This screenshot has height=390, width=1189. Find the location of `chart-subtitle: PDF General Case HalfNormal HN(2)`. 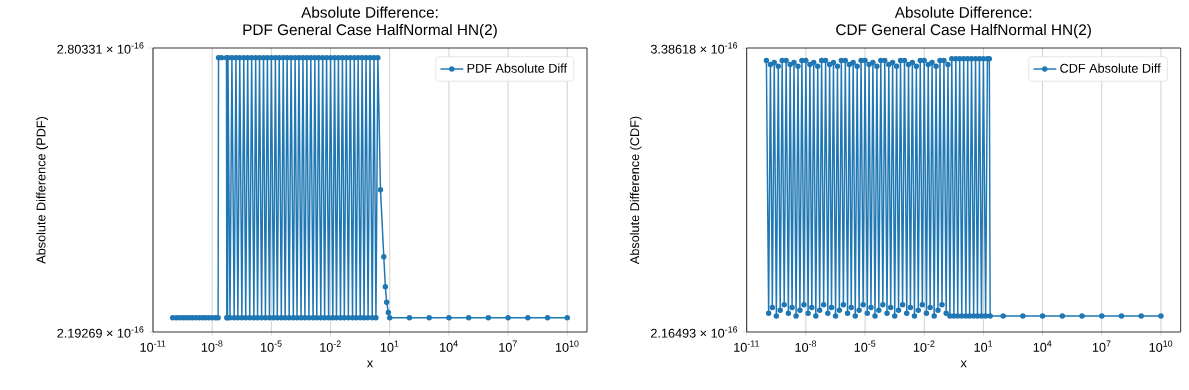

chart-subtitle: PDF General Case HalfNormal HN(2) is located at coordinates (370, 31).